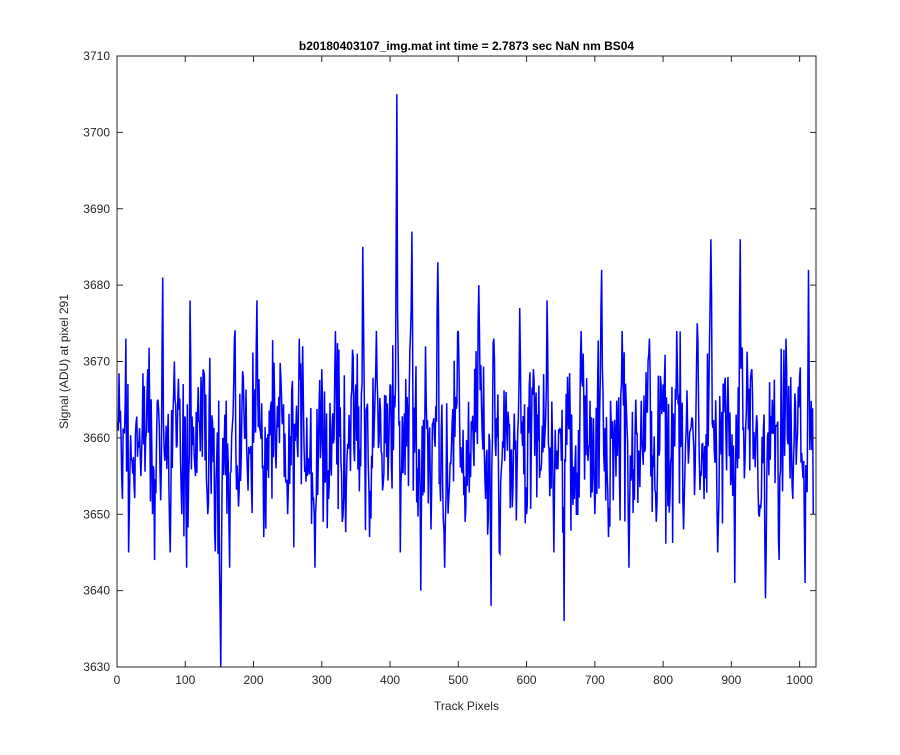 The height and width of the screenshot is (755, 900). Describe the element at coordinates (96, 667) in the screenshot. I see `y-tick-label: 3630` at that location.